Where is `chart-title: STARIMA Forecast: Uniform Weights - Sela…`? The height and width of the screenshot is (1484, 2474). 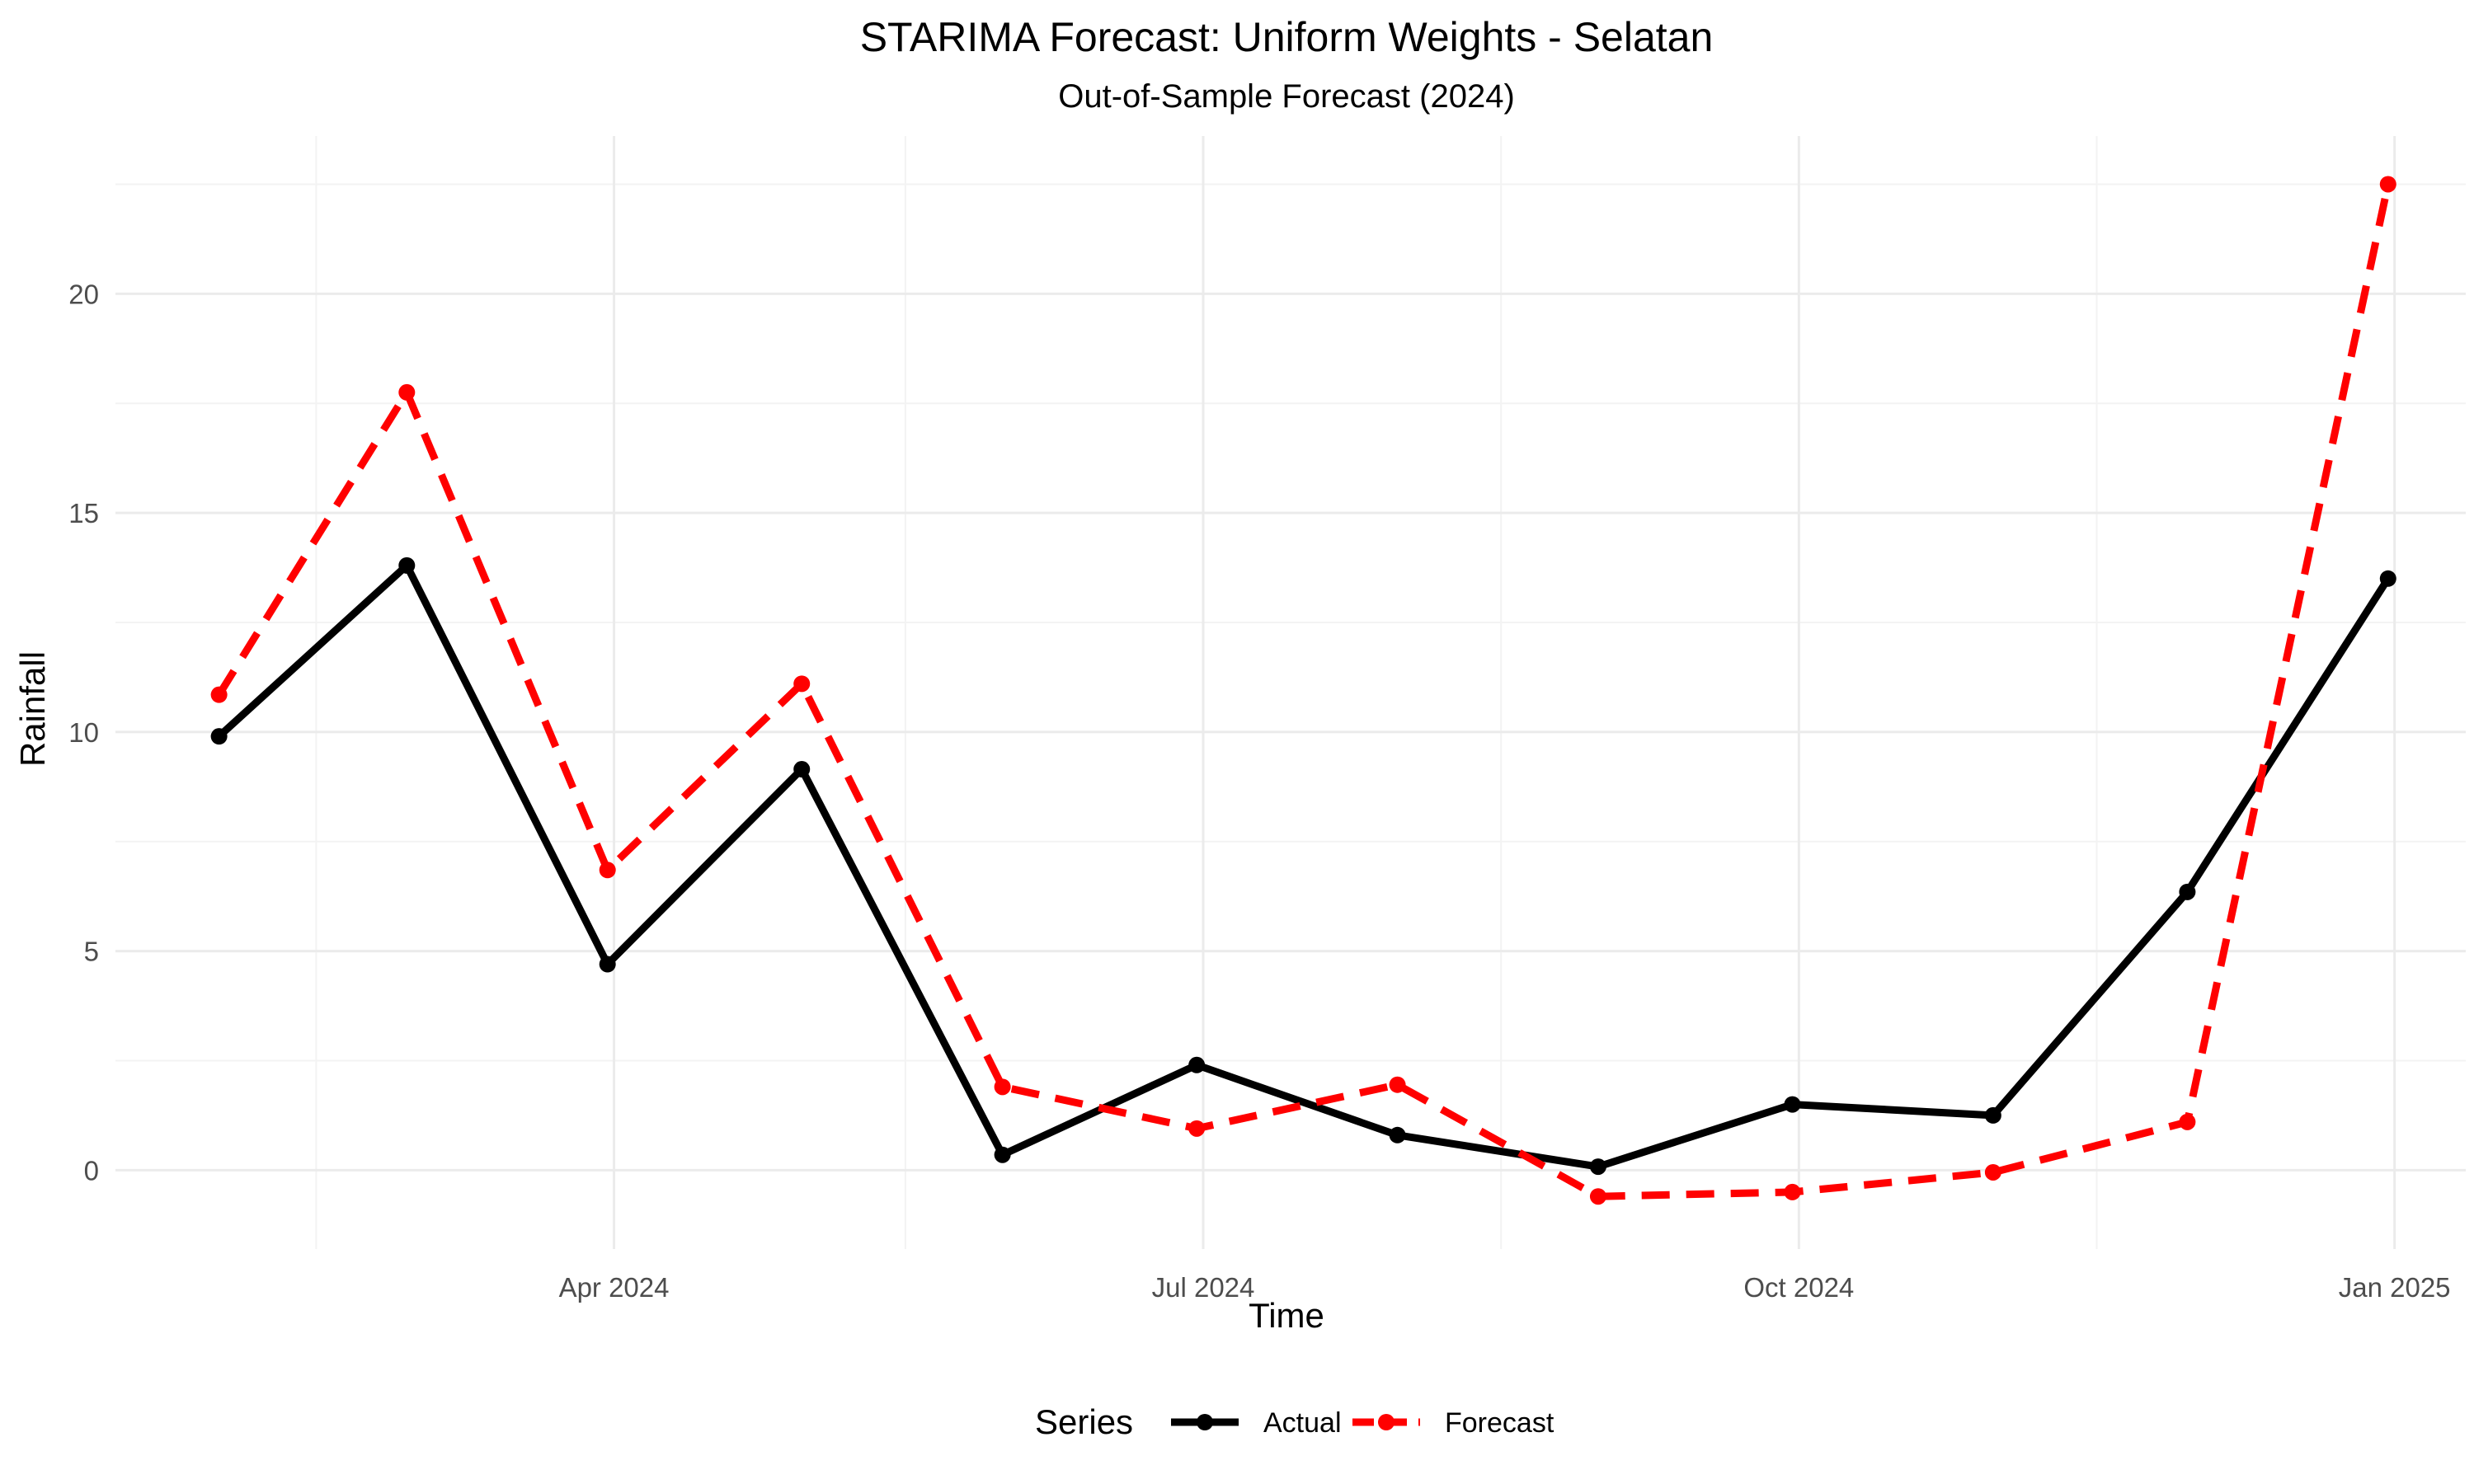 chart-title: STARIMA Forecast: Uniform Weights - Sela… is located at coordinates (1287, 37).